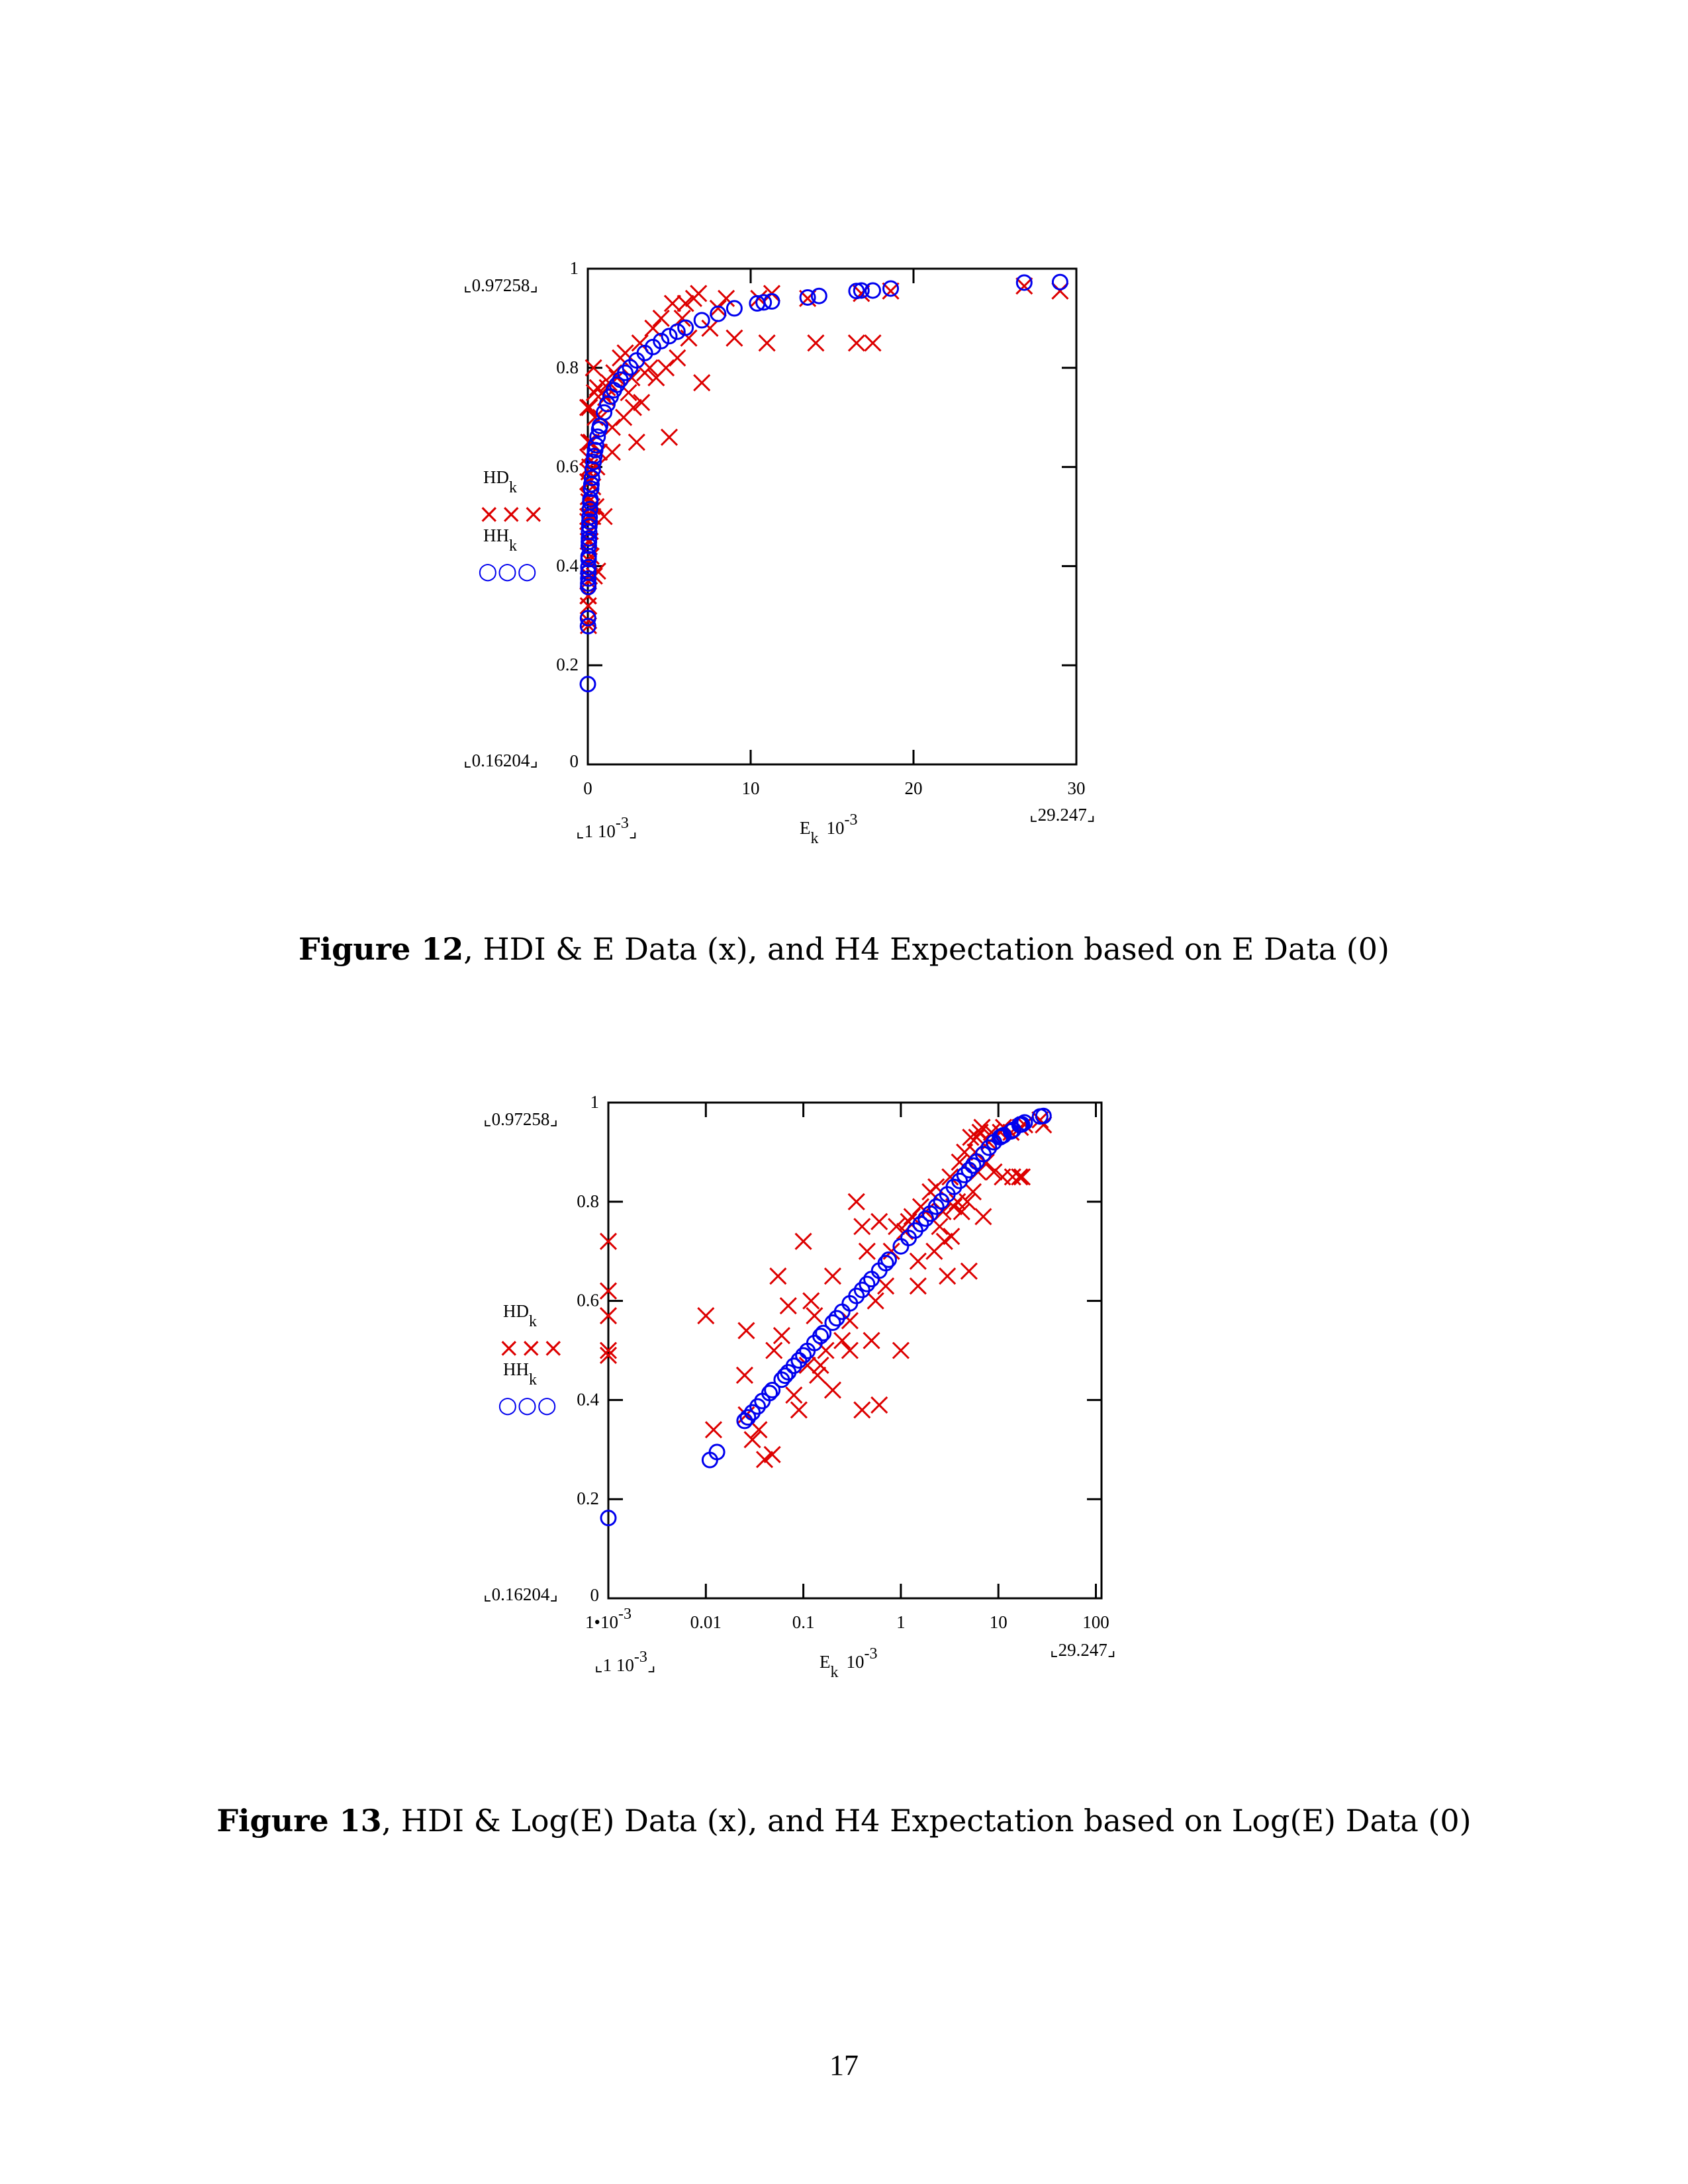 Image resolution: width=1688 pixels, height=2184 pixels. What do you see at coordinates (588, 1399) in the screenshot?
I see `y-tick-label: 0.4` at bounding box center [588, 1399].